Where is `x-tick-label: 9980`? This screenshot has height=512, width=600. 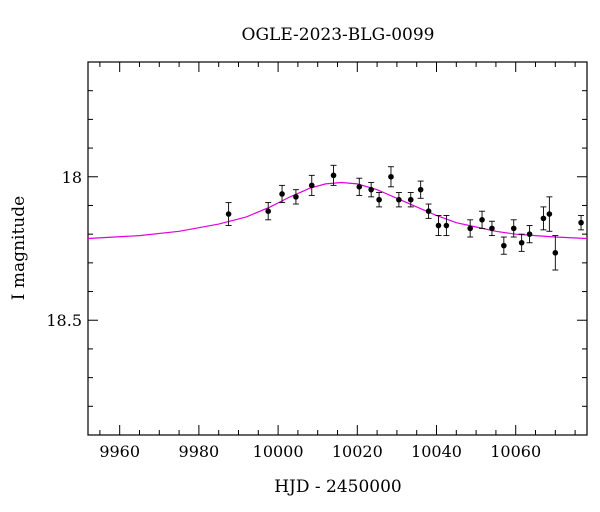 x-tick-label: 9980 is located at coordinates (199, 451).